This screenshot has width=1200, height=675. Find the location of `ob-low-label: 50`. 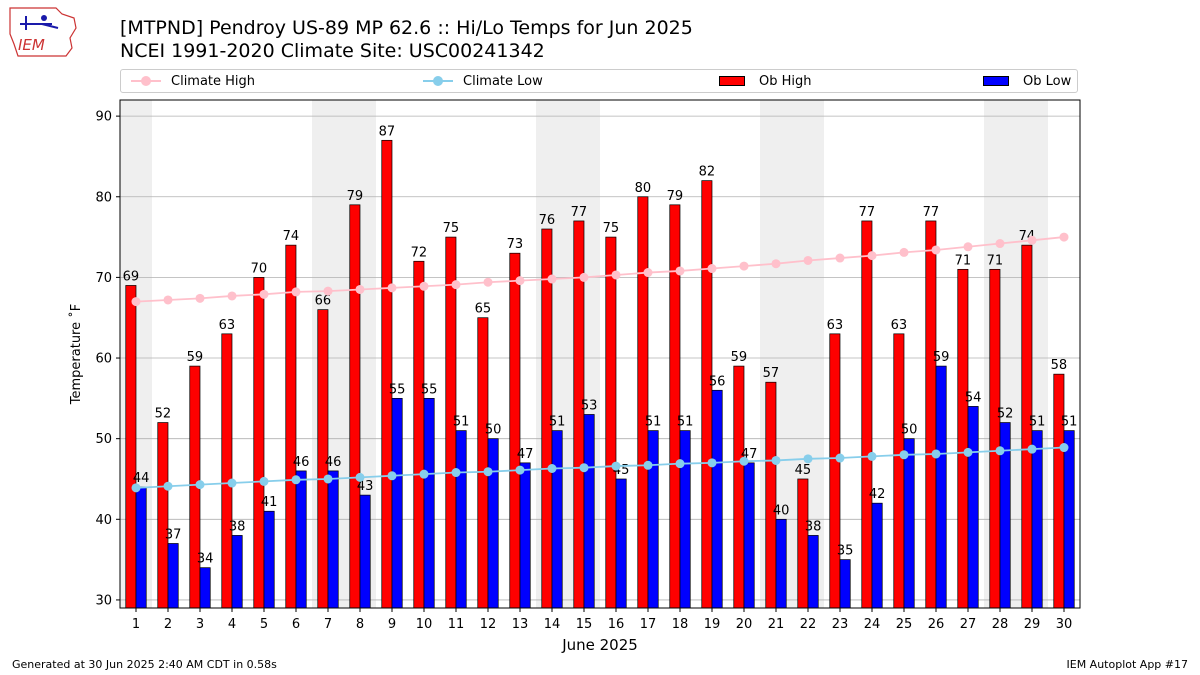

ob-low-label: 50 is located at coordinates (493, 430).